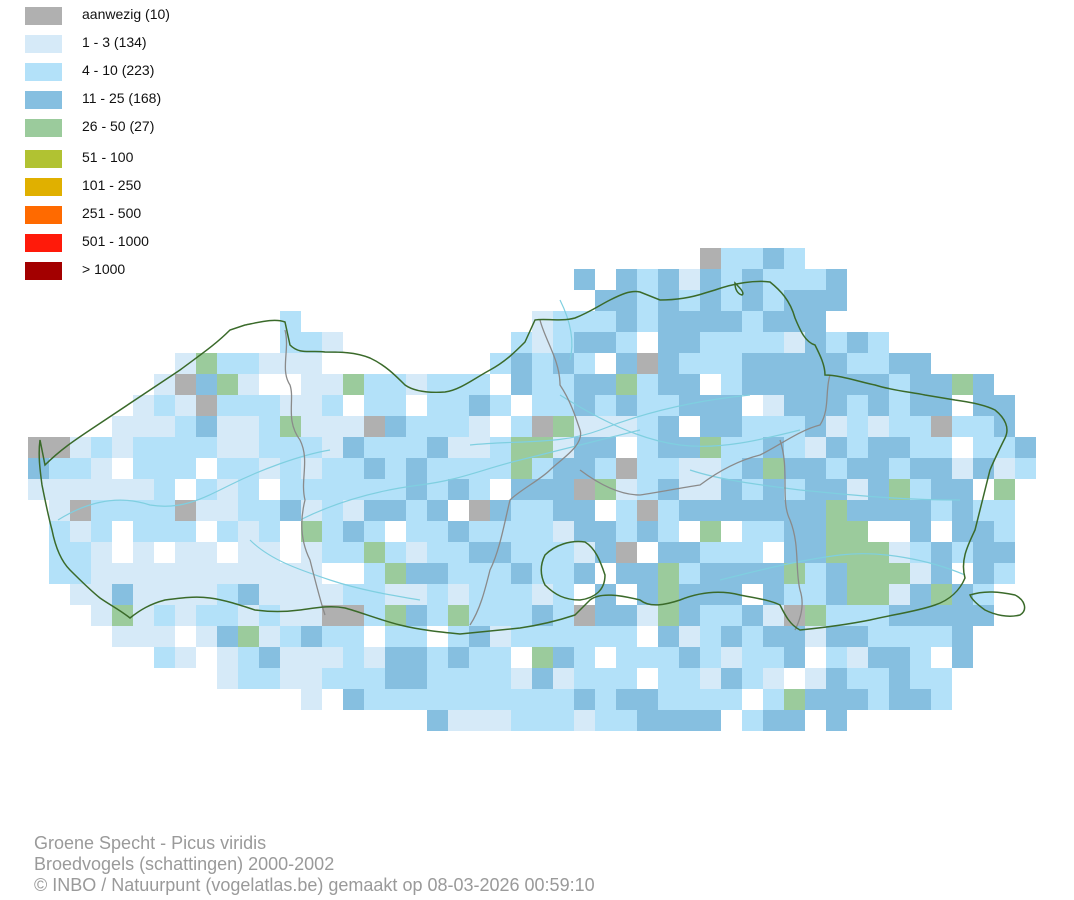 The image size is (1074, 900). Describe the element at coordinates (118, 70) in the screenshot. I see `legend-label: 4 - 10 (223)` at that location.